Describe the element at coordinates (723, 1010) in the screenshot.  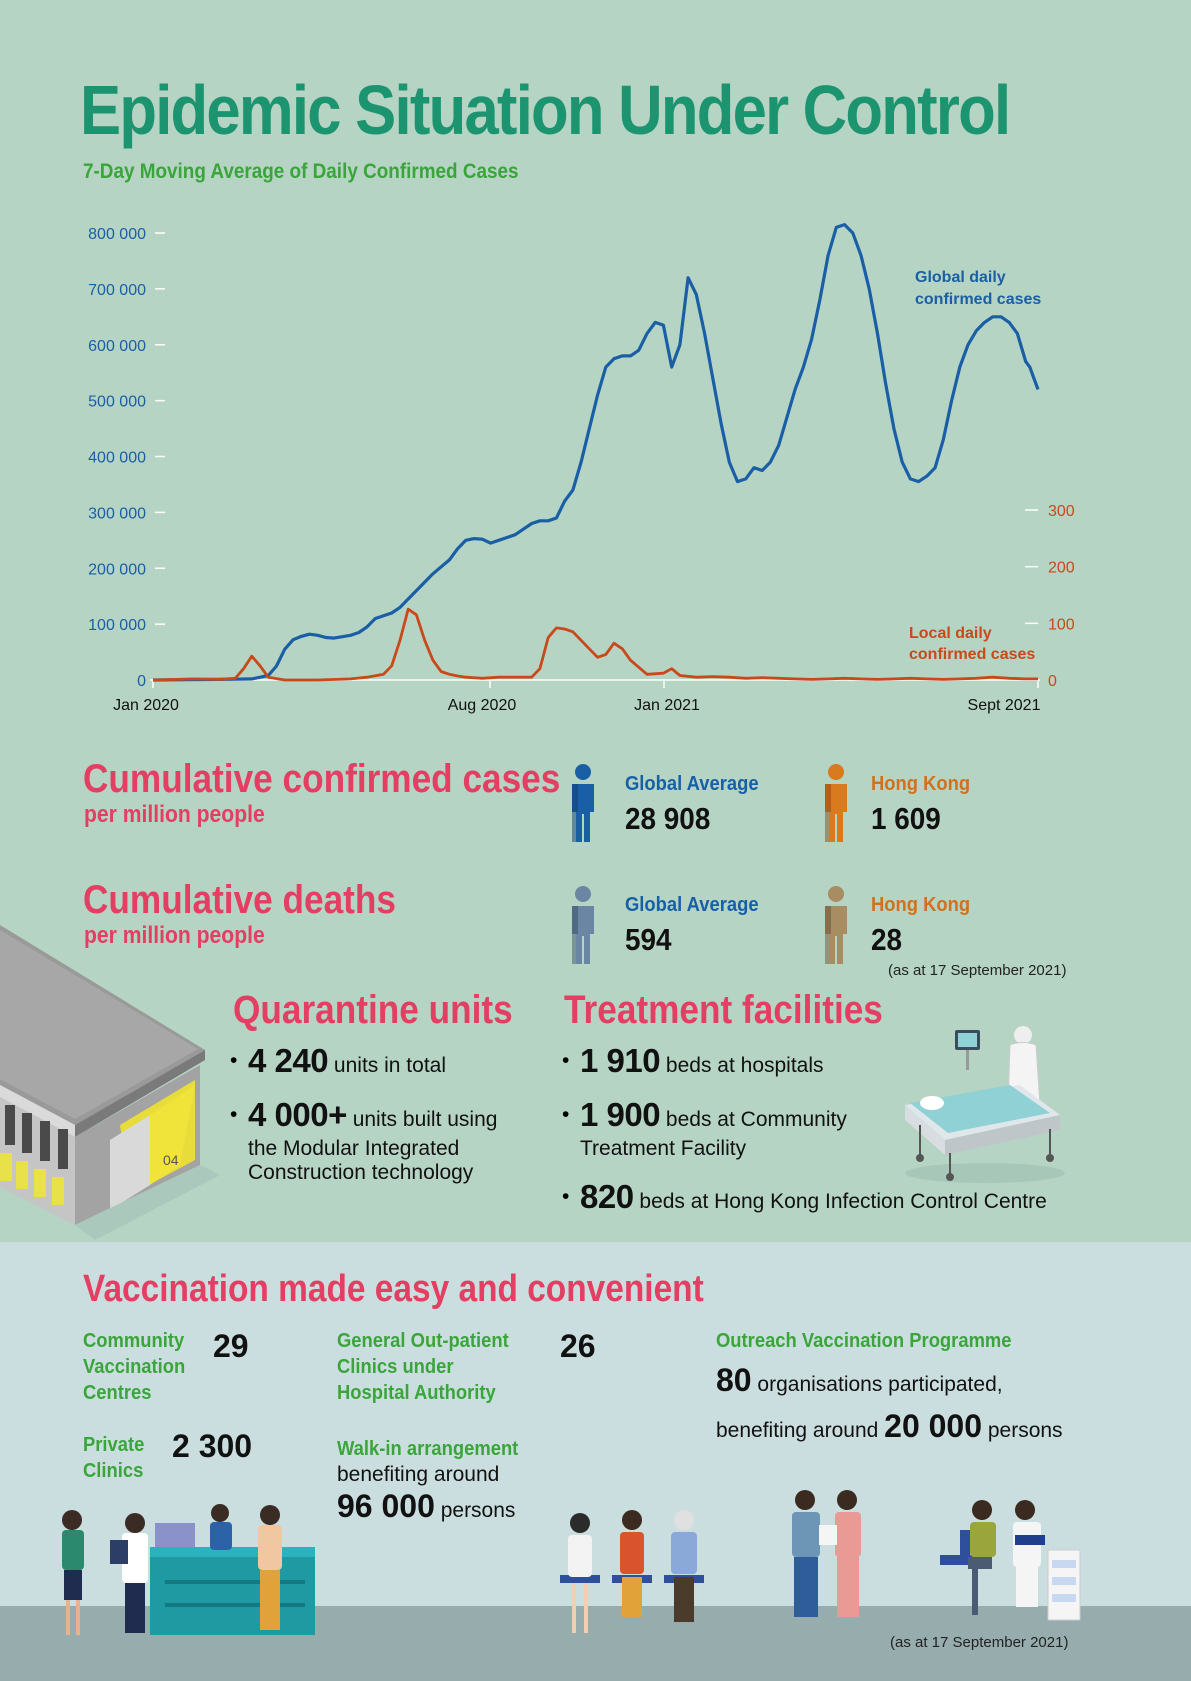
I see `treatment-heading: Treatment facilities` at that location.